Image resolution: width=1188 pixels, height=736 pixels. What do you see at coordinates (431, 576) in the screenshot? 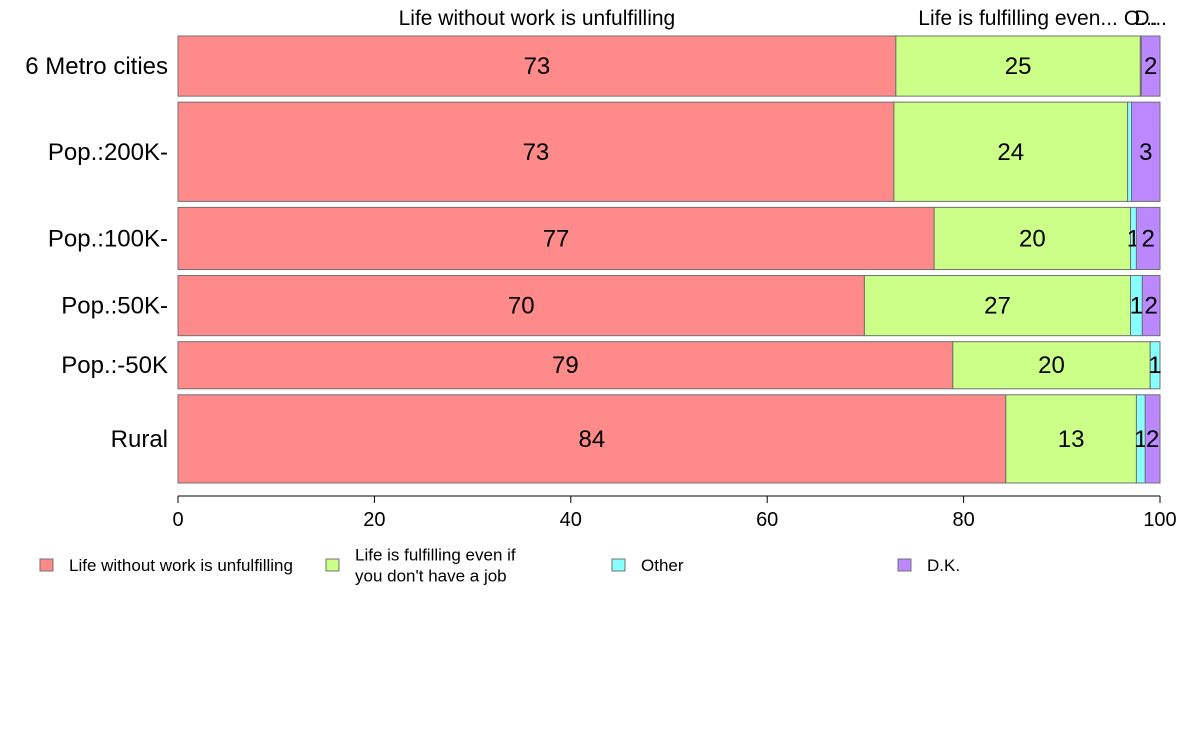
I see `legend-label: you don't have a job` at bounding box center [431, 576].